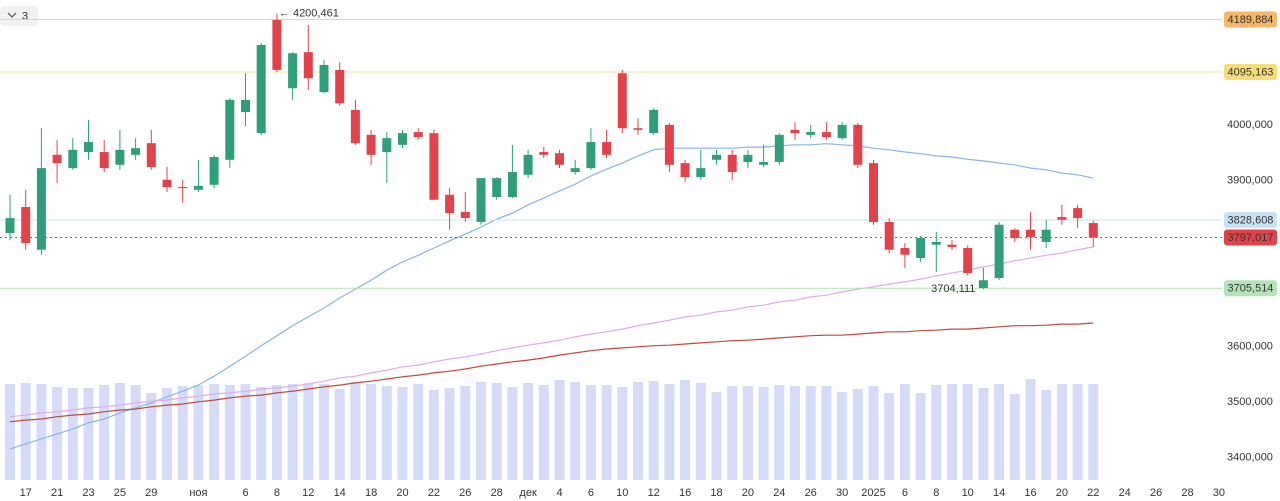 The image size is (1280, 501). What do you see at coordinates (999, 493) in the screenshot?
I see `x-tick-label: 14` at bounding box center [999, 493].